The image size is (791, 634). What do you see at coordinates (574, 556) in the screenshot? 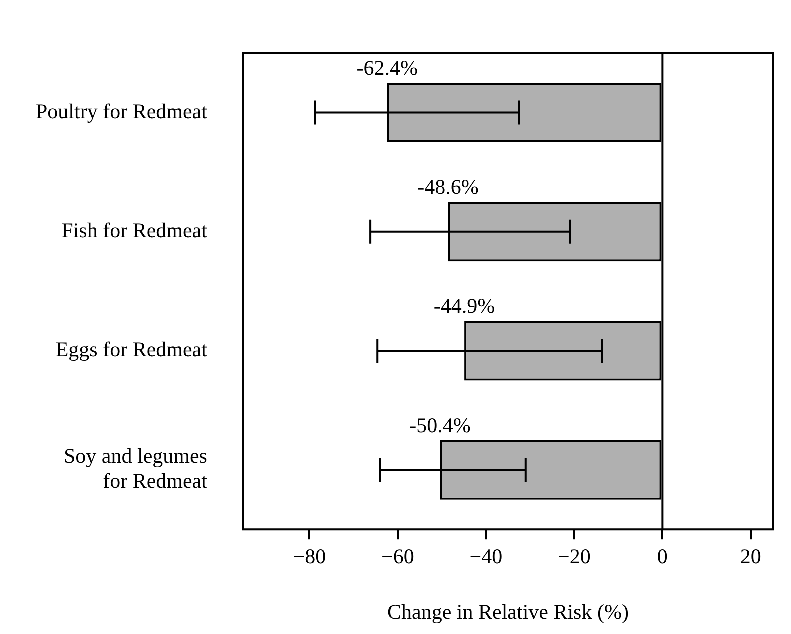
I see `x-tick-label: −20` at bounding box center [574, 556].